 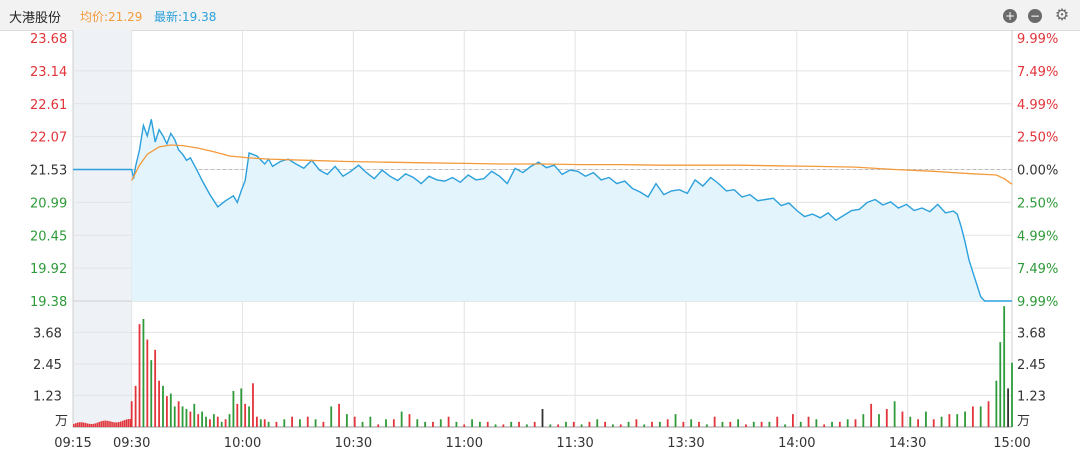 What do you see at coordinates (111, 17) in the screenshot?
I see `avg-price-label: 均价:21.29` at bounding box center [111, 17].